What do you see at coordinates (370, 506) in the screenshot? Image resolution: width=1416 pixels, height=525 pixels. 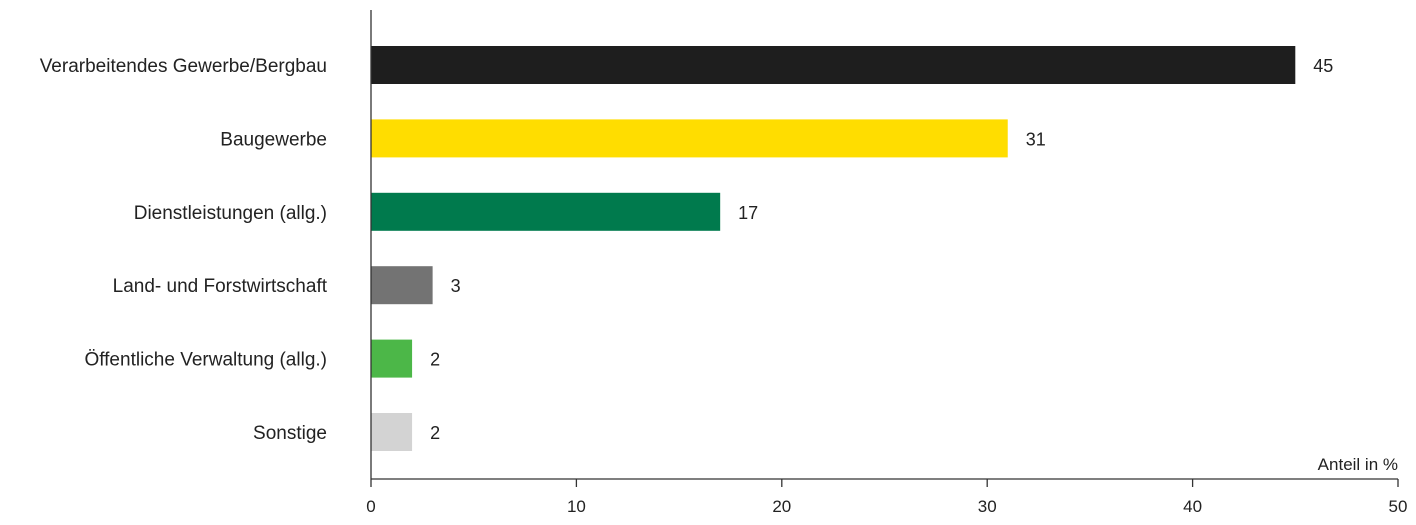 I see `x-tick-label-0: 0` at bounding box center [370, 506].